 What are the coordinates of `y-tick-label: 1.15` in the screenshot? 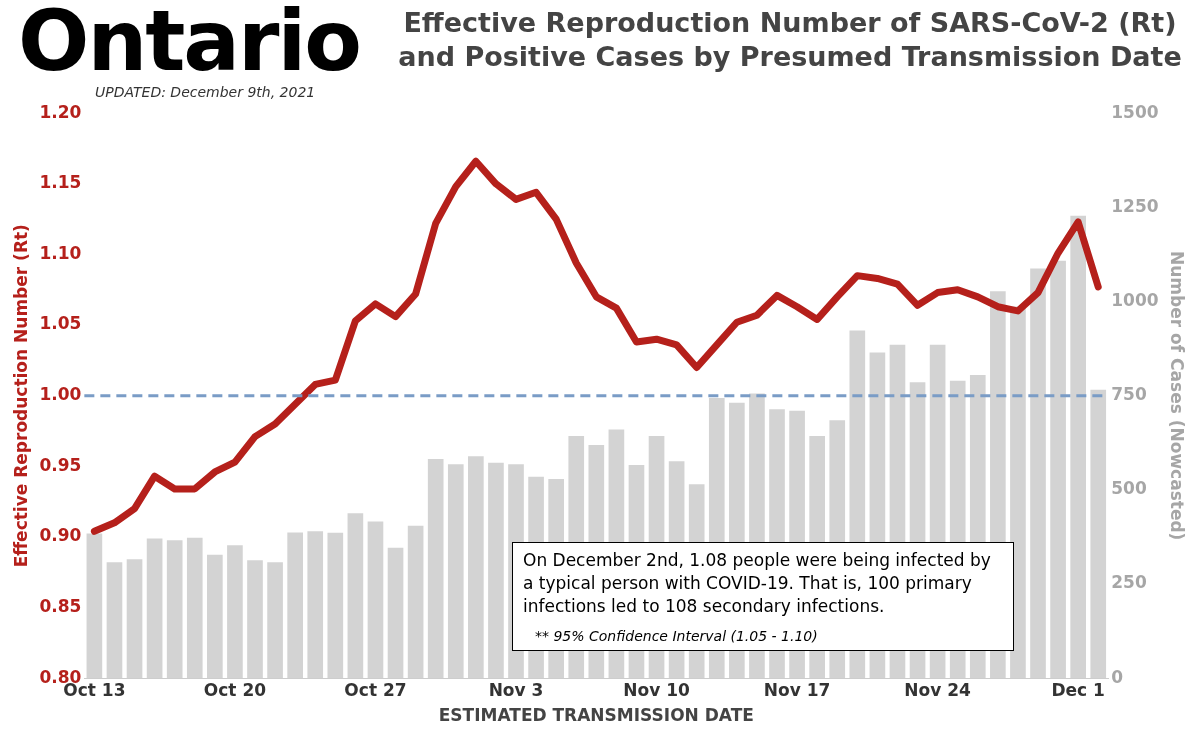 It's located at (60, 182).